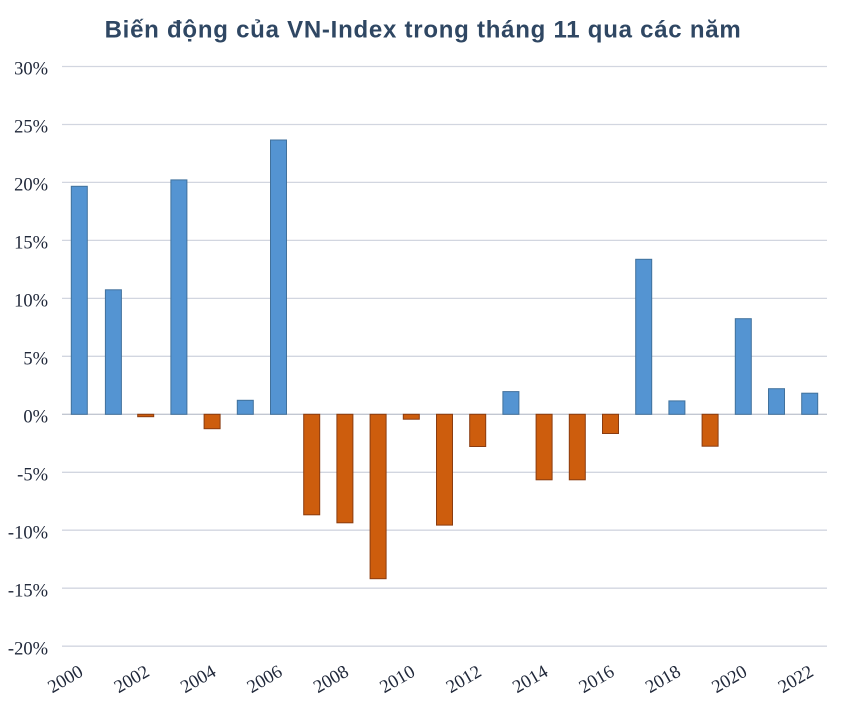 The width and height of the screenshot is (846, 708). I want to click on svg-text: 25%, so click(31, 128).